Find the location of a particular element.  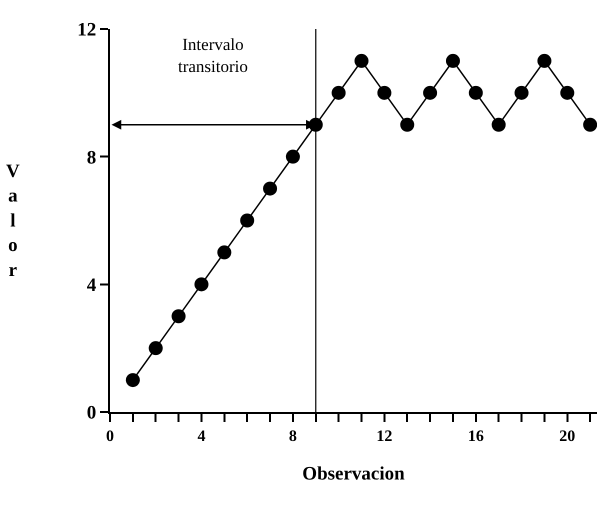

x-tick-label: 4 is located at coordinates (201, 437).